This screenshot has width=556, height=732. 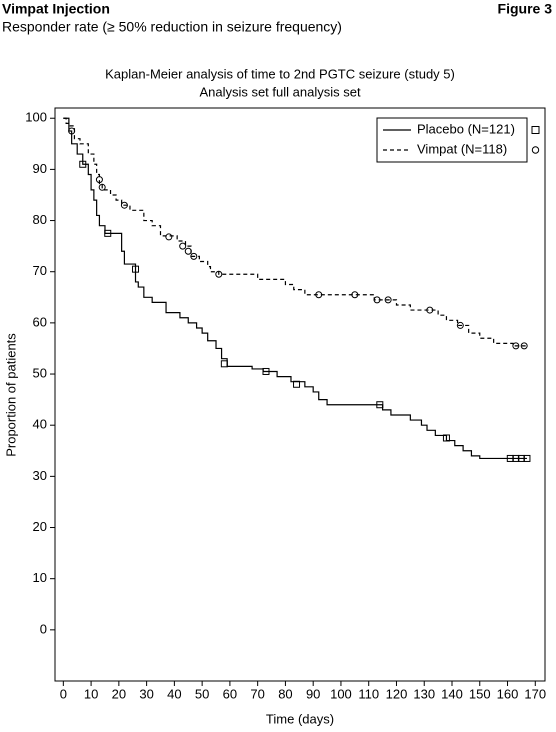 I want to click on x-tick-label: 130, so click(x=424, y=693).